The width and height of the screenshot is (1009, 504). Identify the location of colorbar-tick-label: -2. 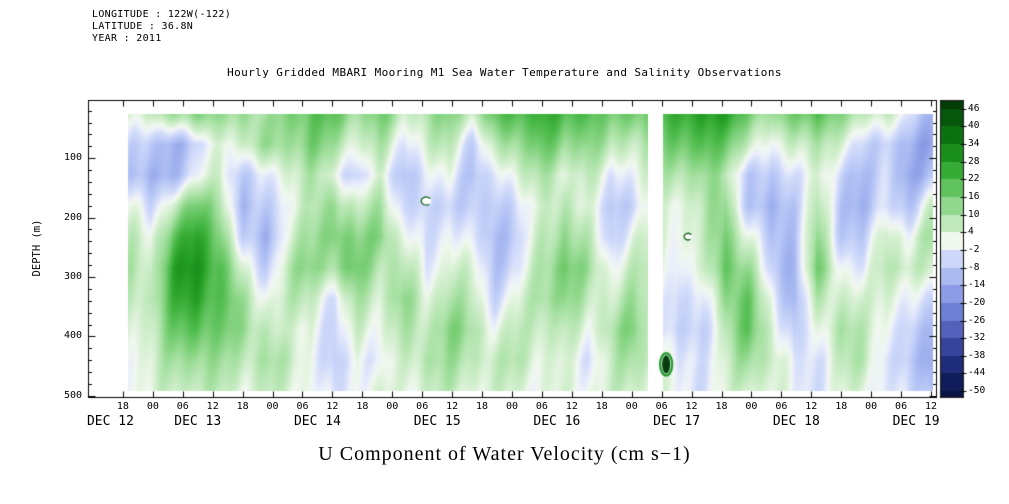
(974, 249).